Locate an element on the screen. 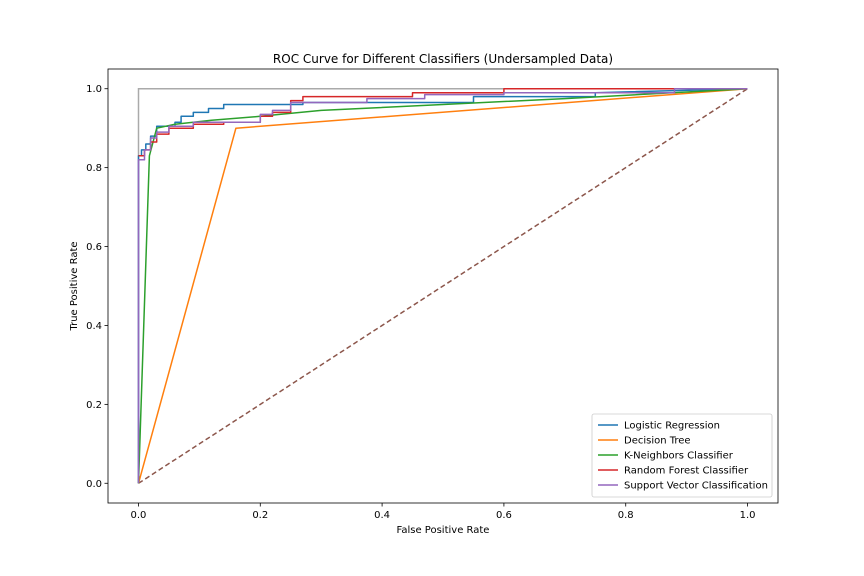  y-tick-label: 0.2 is located at coordinates (94, 405).